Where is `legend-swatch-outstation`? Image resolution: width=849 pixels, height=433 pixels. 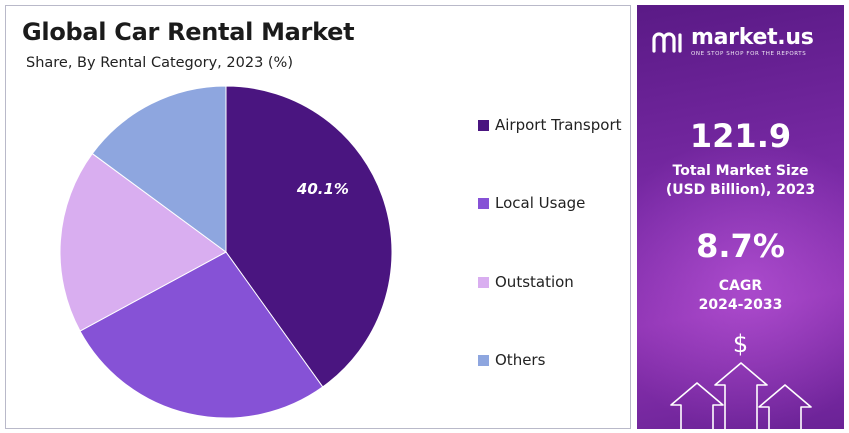
legend-swatch-outstation is located at coordinates (483, 282).